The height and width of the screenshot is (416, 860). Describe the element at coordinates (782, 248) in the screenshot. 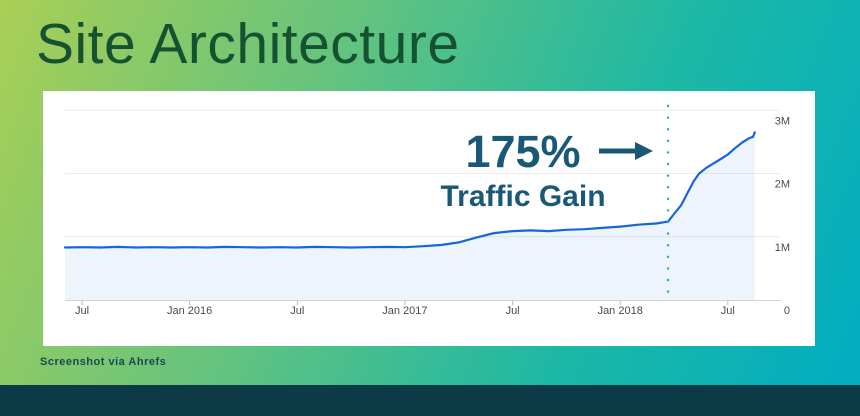

I see `svg-text: 1M` at that location.